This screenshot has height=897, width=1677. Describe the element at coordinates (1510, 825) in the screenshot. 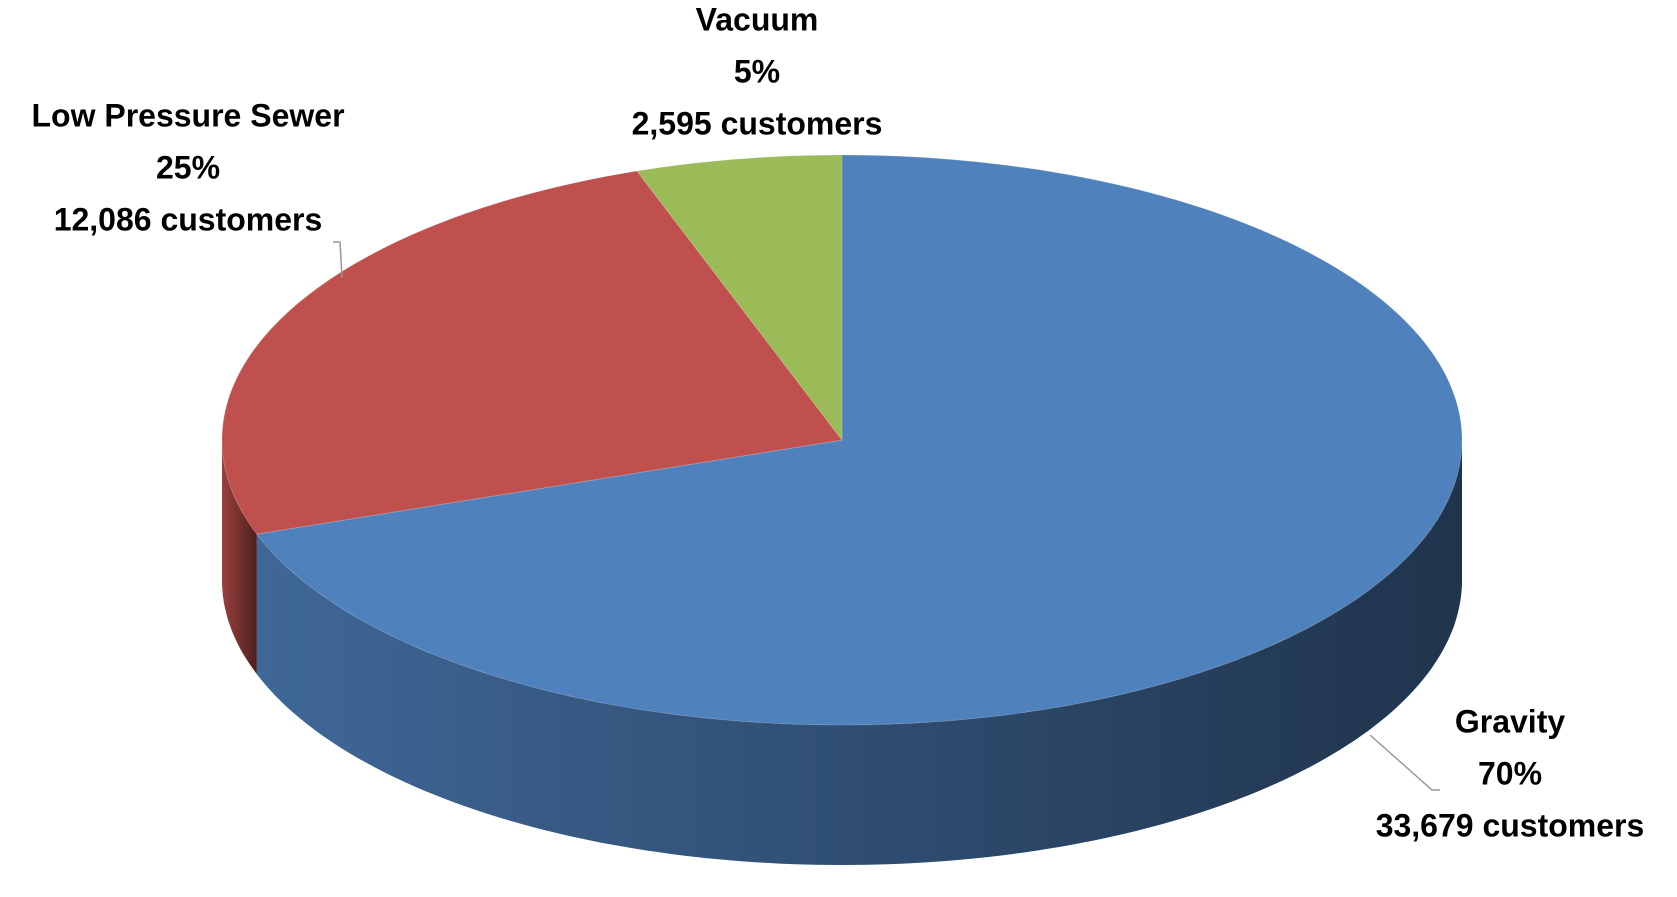

I see `label-customers: 33,679 customers` at that location.